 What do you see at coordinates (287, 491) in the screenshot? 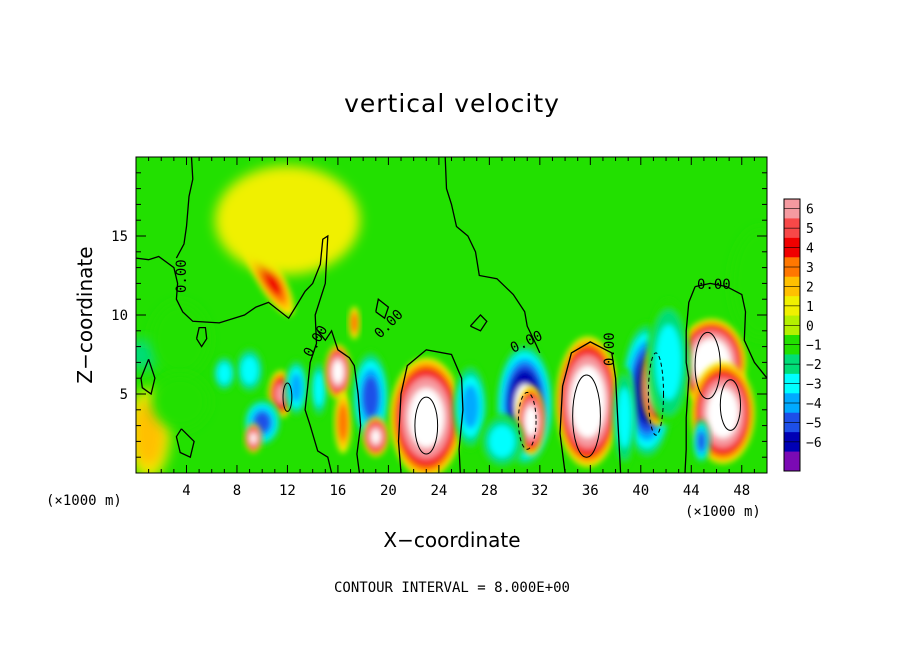
I see `x-tick-label: 12` at bounding box center [287, 491].